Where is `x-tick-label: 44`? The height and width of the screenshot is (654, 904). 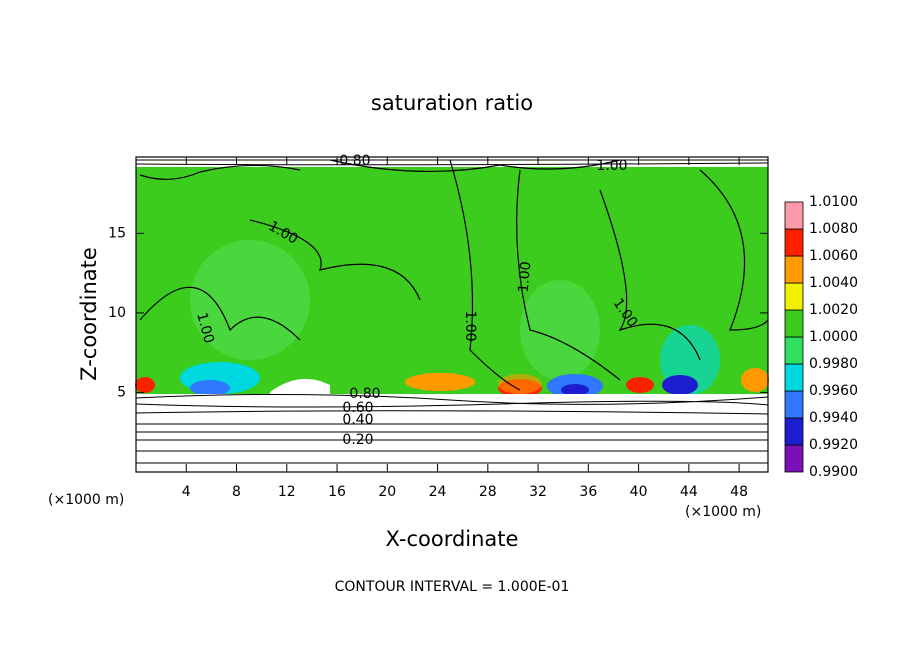
x-tick-label: 44 is located at coordinates (689, 492).